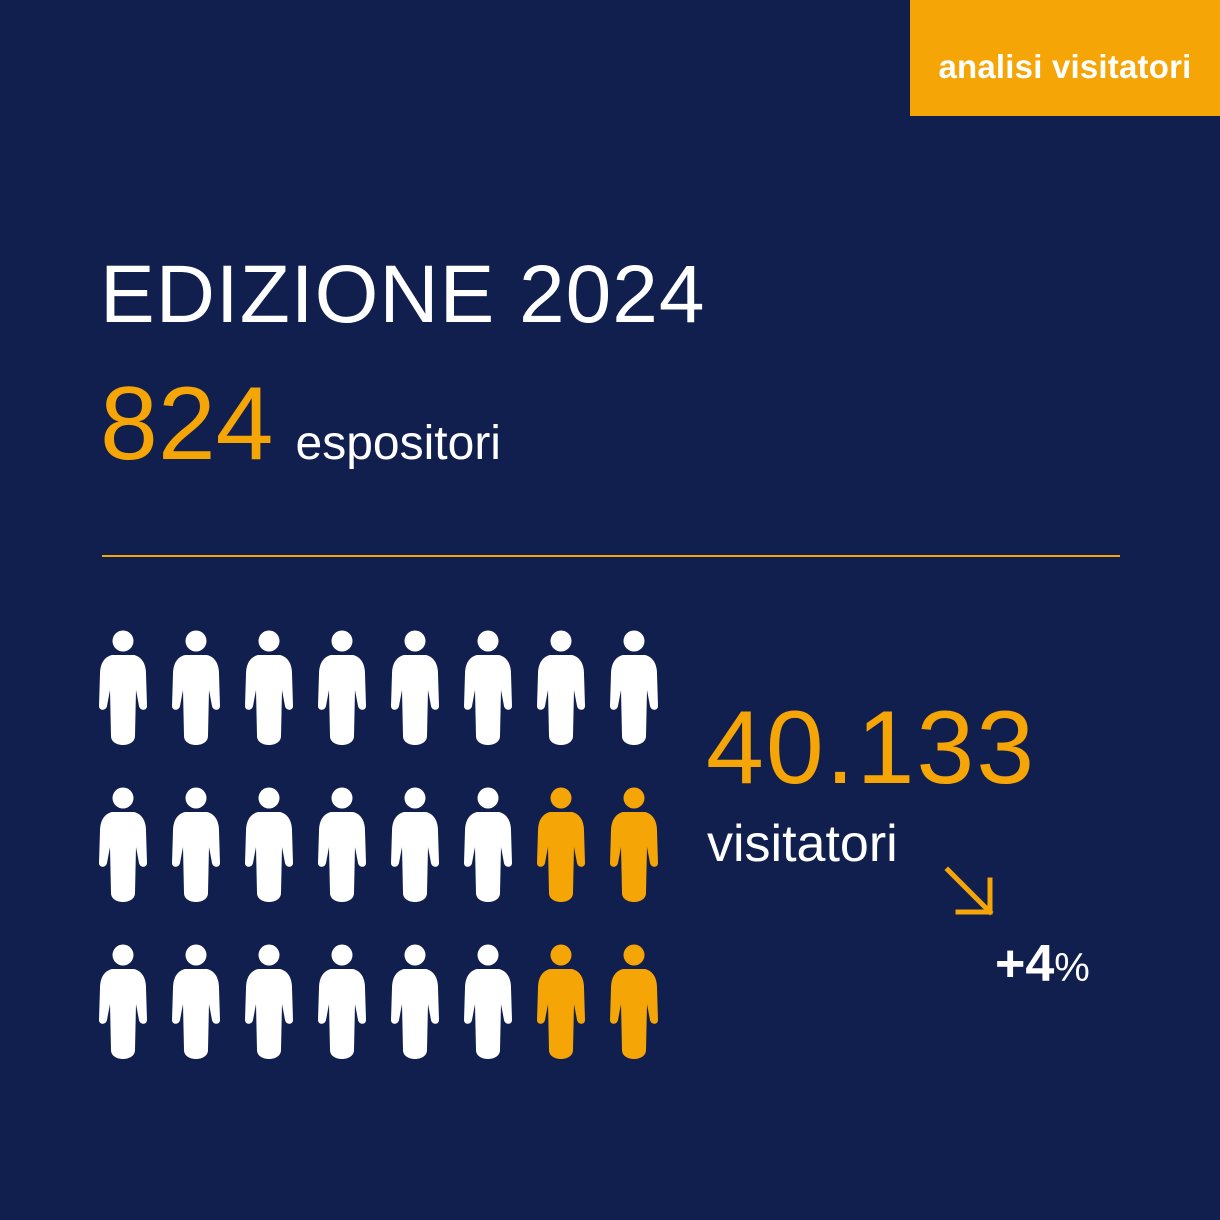 This screenshot has height=1220, width=1220. I want to click on visitors-change: +4%, so click(1042, 964).